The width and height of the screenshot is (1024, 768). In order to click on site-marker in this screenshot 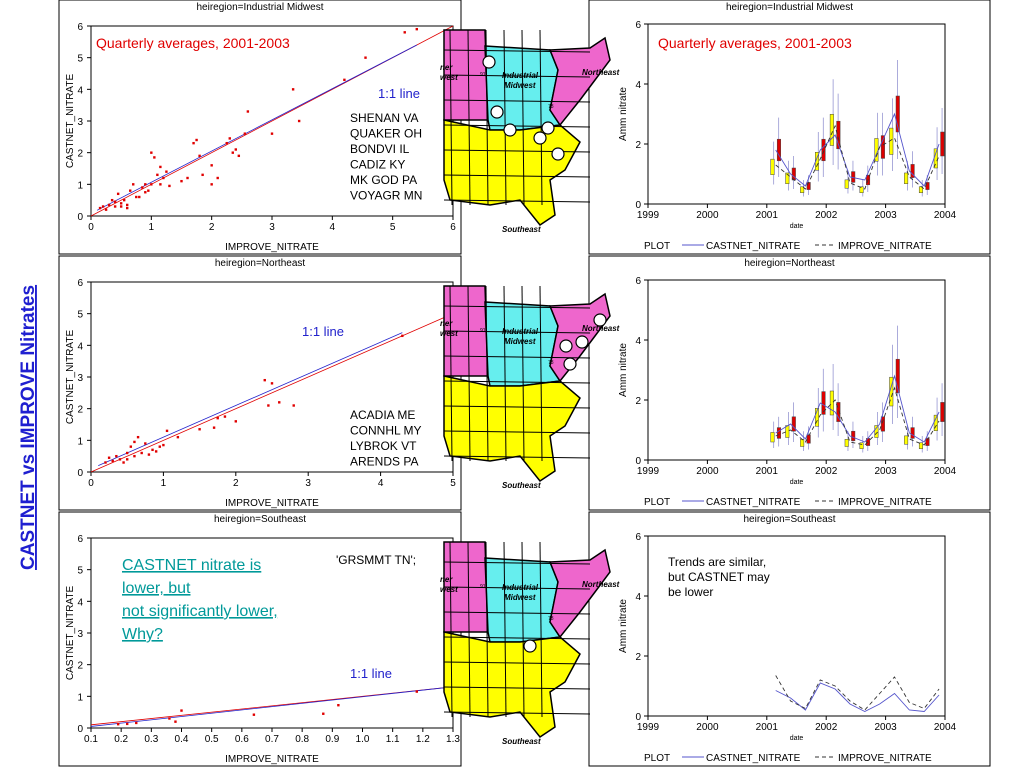, I will do `click(558, 154)`.